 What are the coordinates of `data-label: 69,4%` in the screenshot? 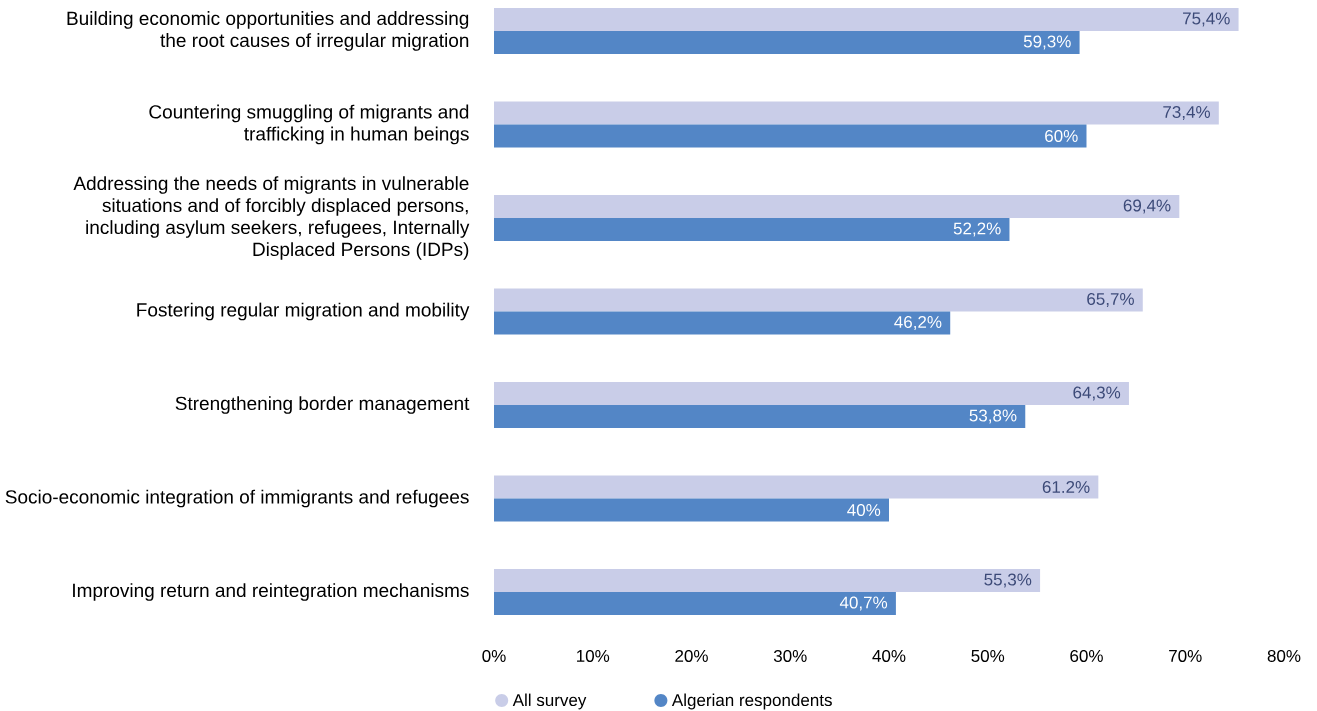 It's located at (1147, 206).